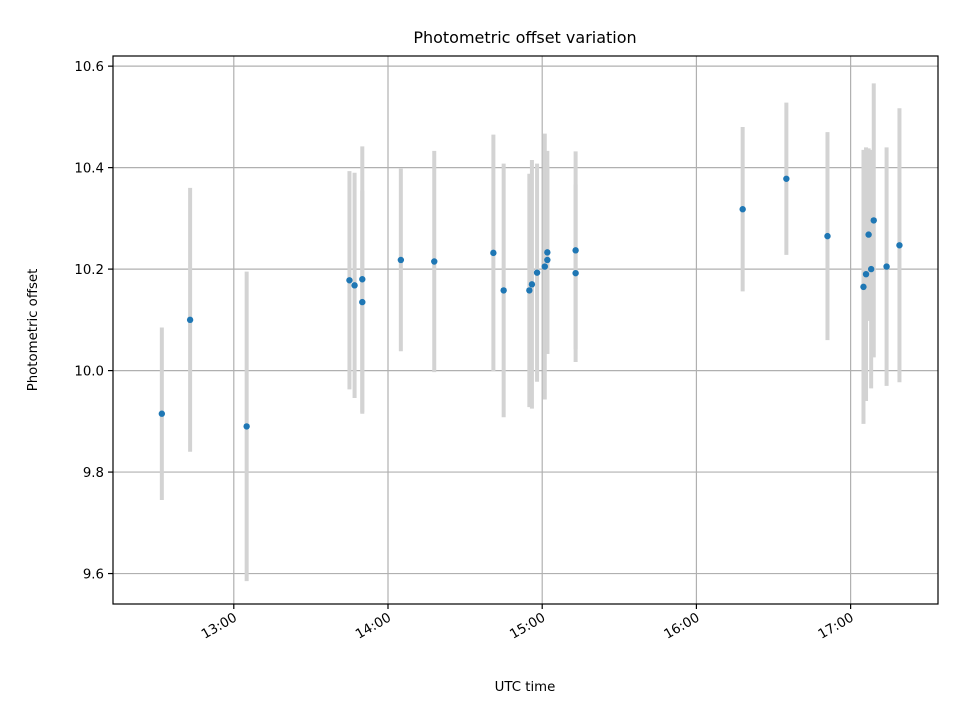  Describe the element at coordinates (89, 270) in the screenshot. I see `y-tick-label: 10.2` at that location.